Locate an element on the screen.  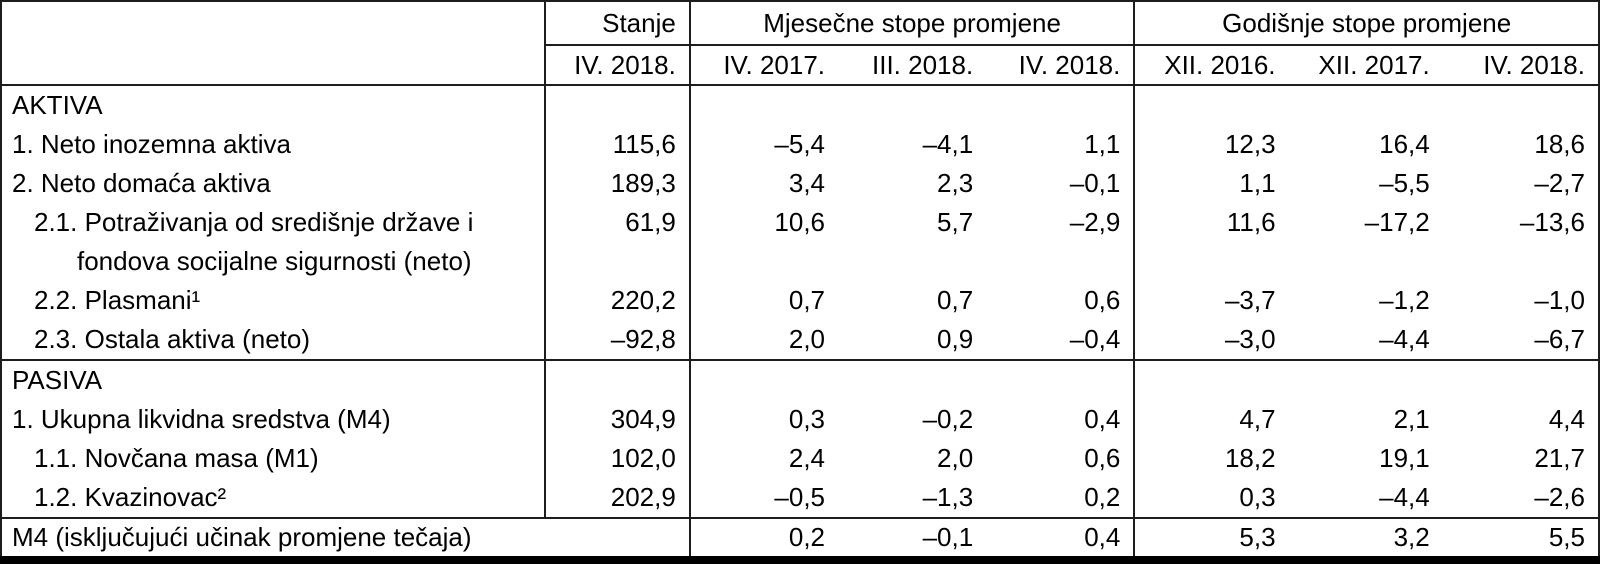
value-cell: –3,7 is located at coordinates (1250, 300).